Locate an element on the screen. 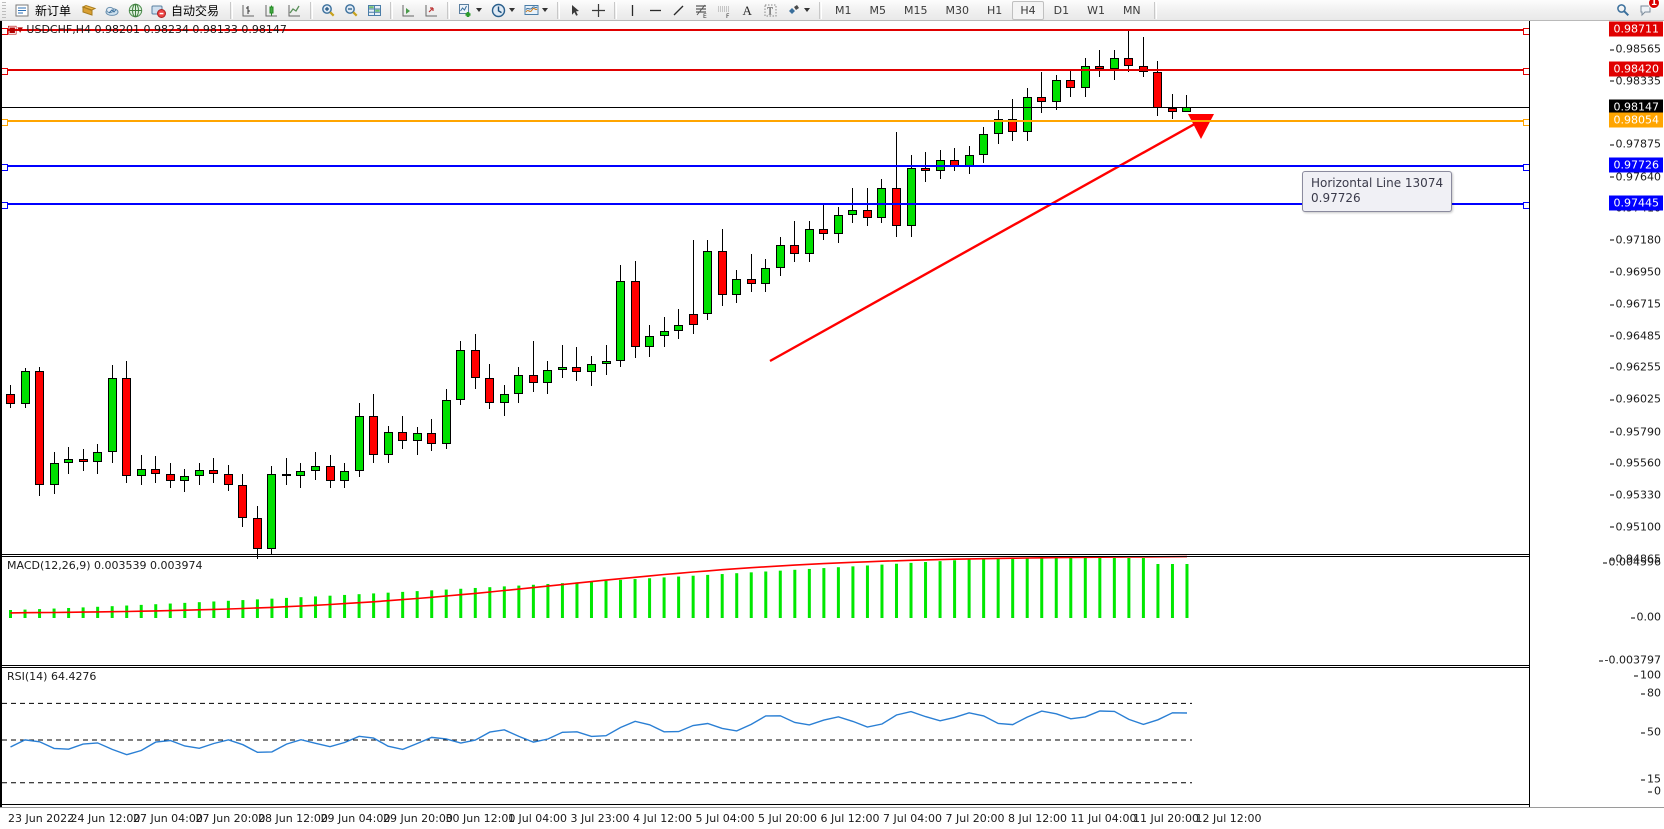  chart-shift-button is located at coordinates (431, 10).